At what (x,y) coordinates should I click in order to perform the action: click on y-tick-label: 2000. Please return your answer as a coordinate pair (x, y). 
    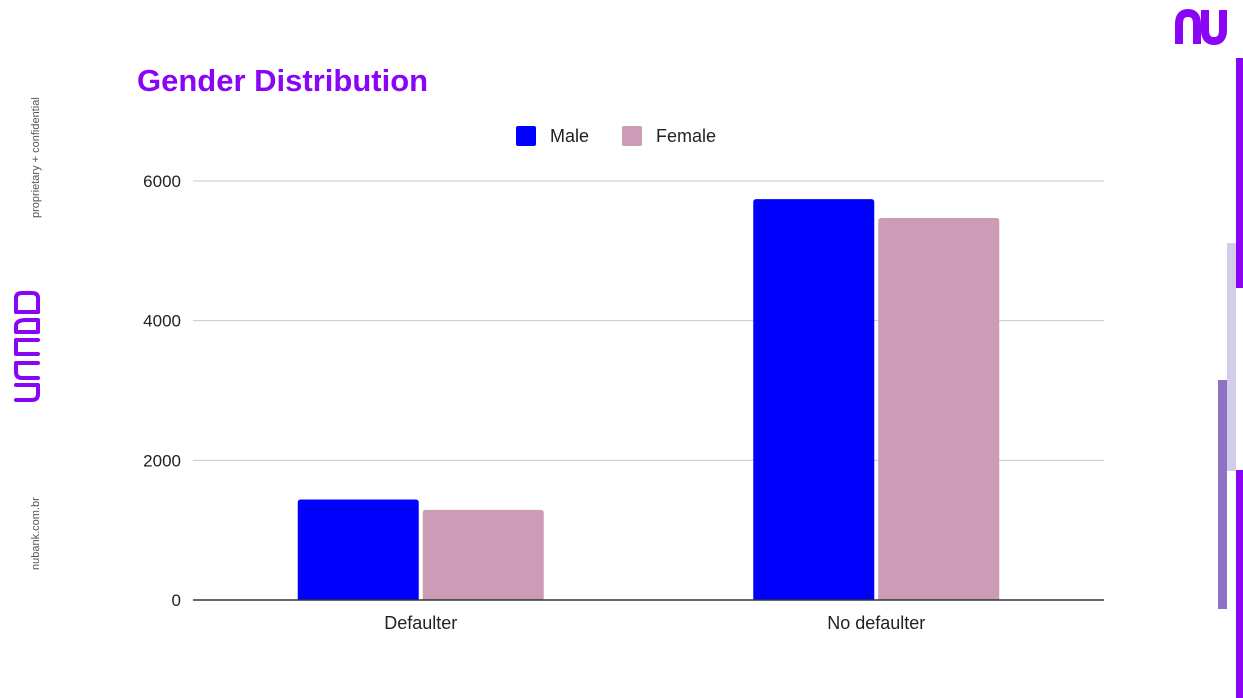
    Looking at the image, I should click on (162, 460).